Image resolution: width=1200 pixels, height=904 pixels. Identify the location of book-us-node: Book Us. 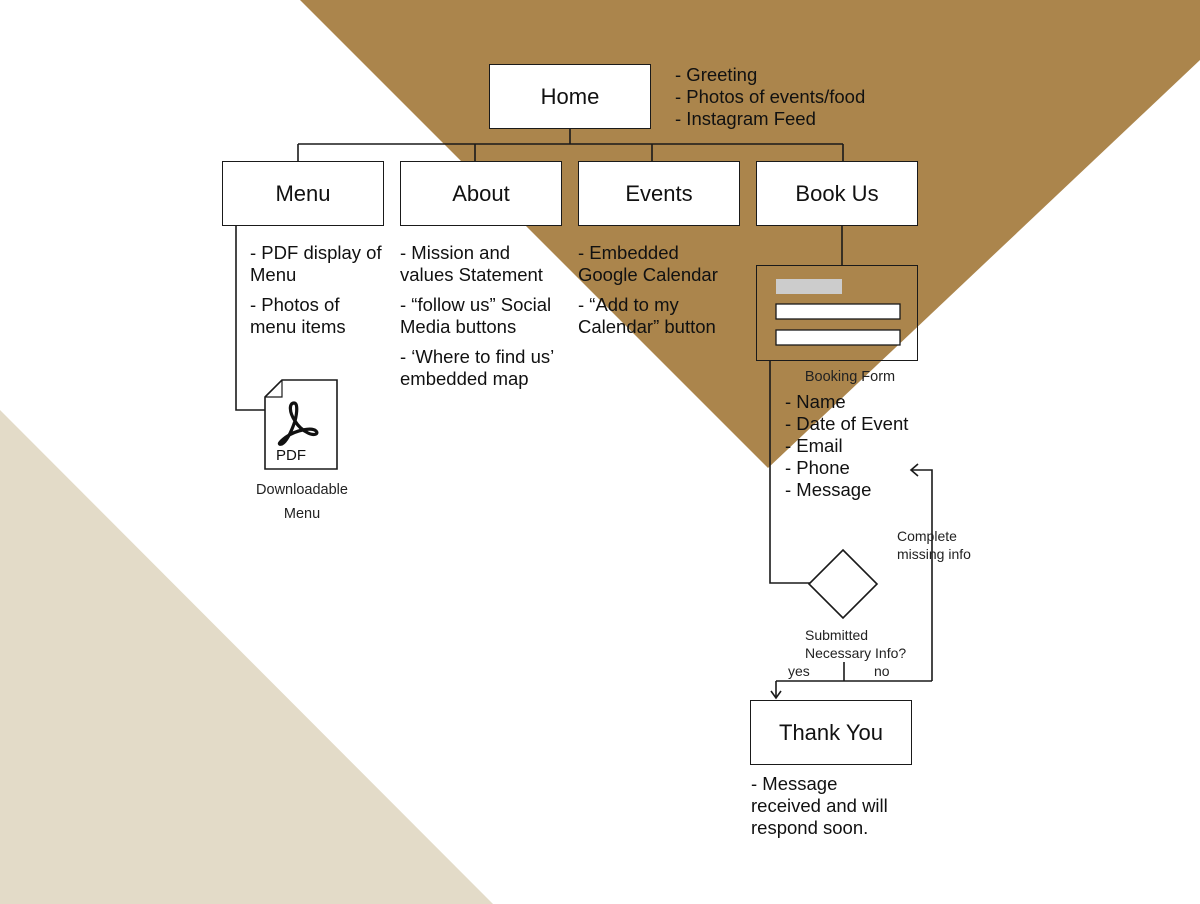
(837, 193).